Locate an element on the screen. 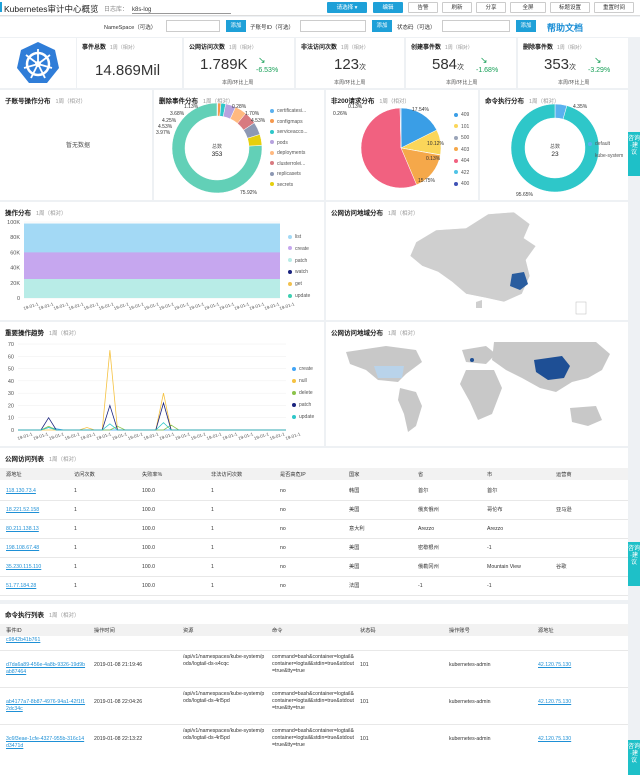 Image resolution: width=640 pixels, height=775 pixels. source-ip-link: 18.221.52.158 is located at coordinates (23, 510).